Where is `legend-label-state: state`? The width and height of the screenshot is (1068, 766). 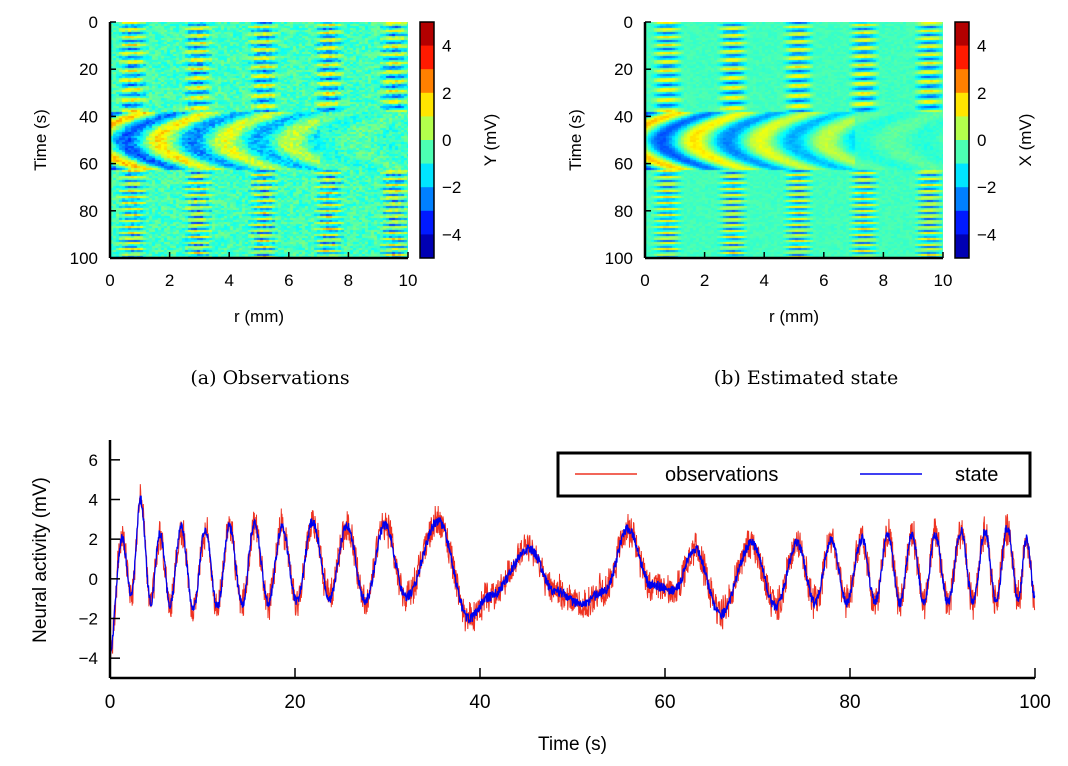 legend-label-state: state is located at coordinates (976, 475).